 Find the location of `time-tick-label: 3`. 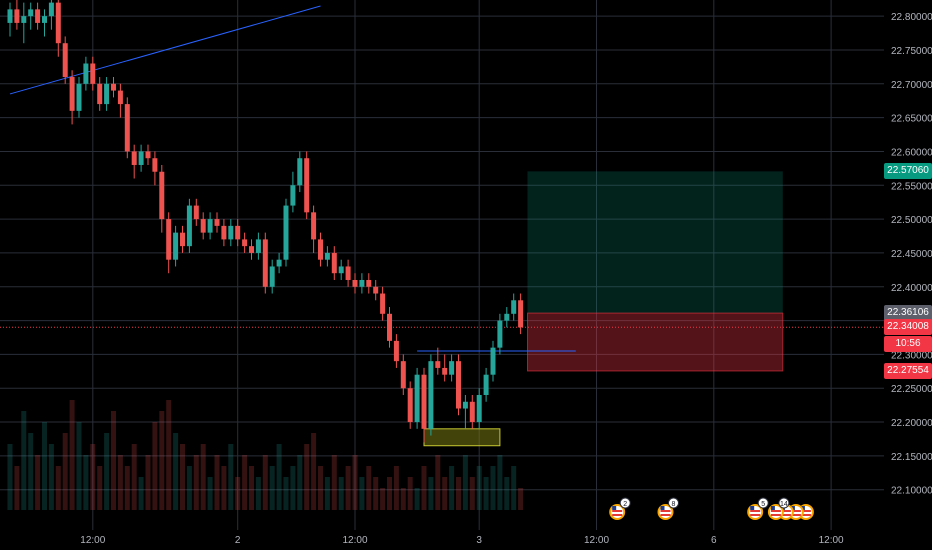

time-tick-label: 3 is located at coordinates (479, 540).